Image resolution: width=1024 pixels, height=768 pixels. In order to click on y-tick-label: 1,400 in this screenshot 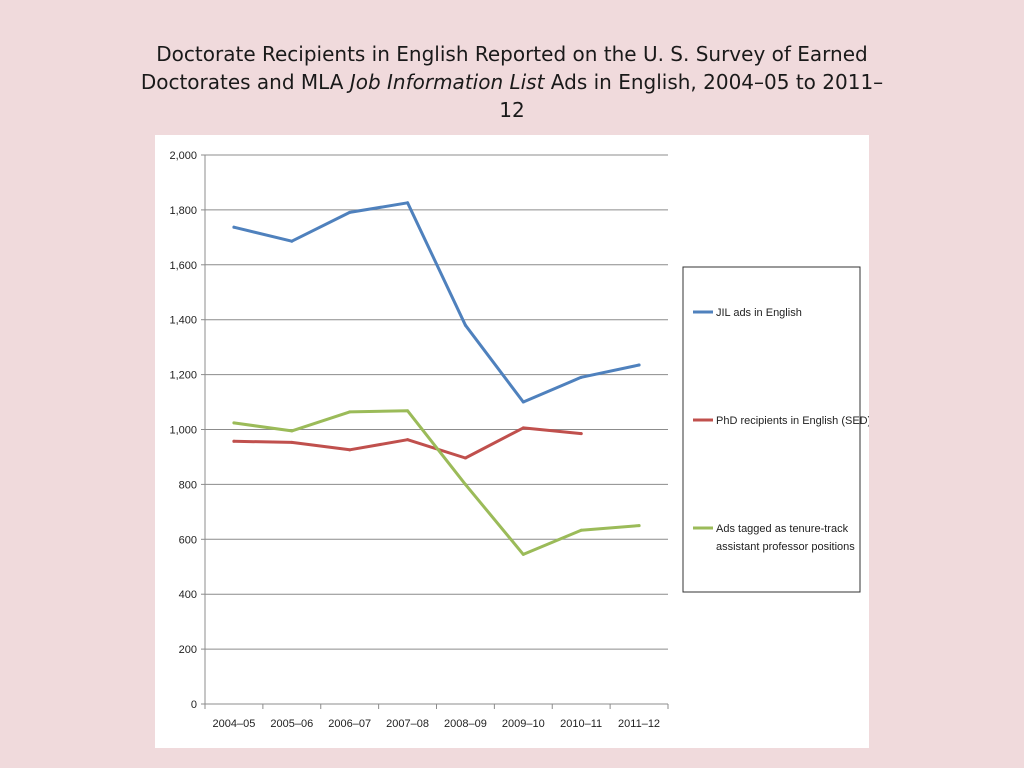, I will do `click(183, 321)`.